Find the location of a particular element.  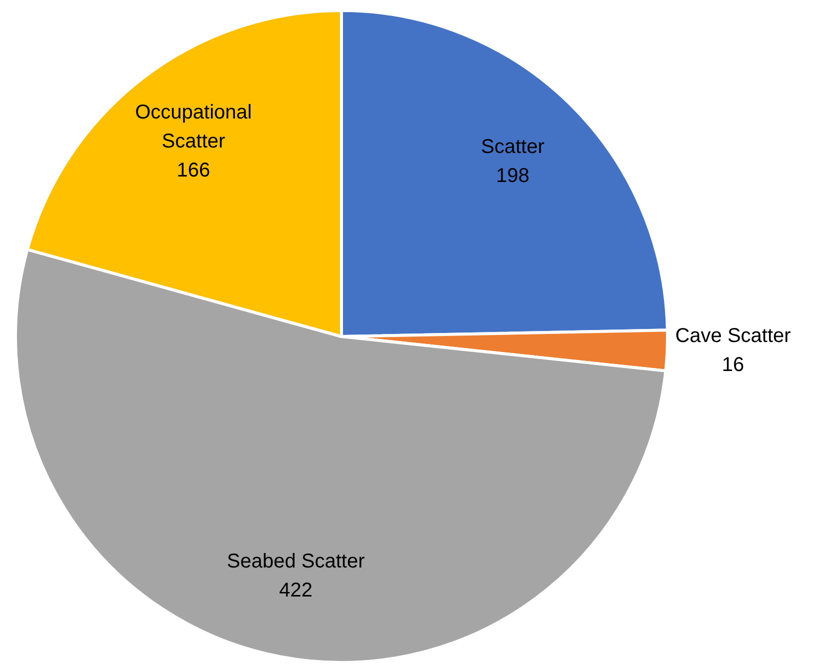

data-label: 16 is located at coordinates (733, 365).